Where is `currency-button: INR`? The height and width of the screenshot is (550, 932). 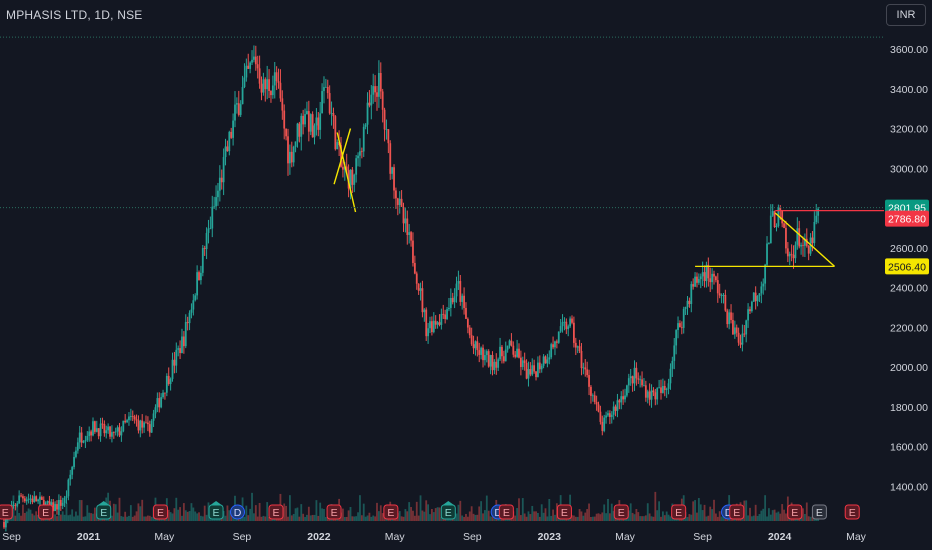 currency-button: INR is located at coordinates (906, 15).